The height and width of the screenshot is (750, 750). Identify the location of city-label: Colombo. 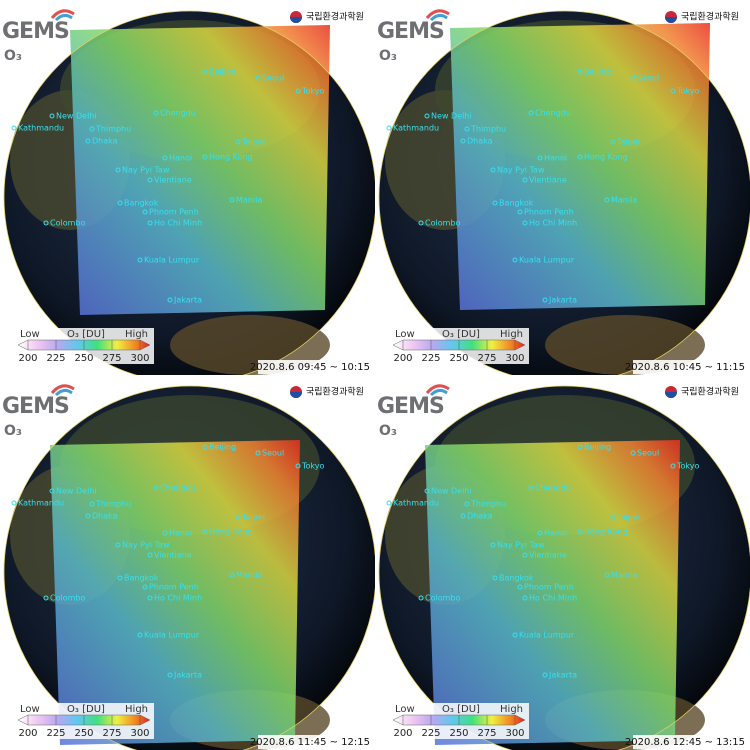
(442, 598).